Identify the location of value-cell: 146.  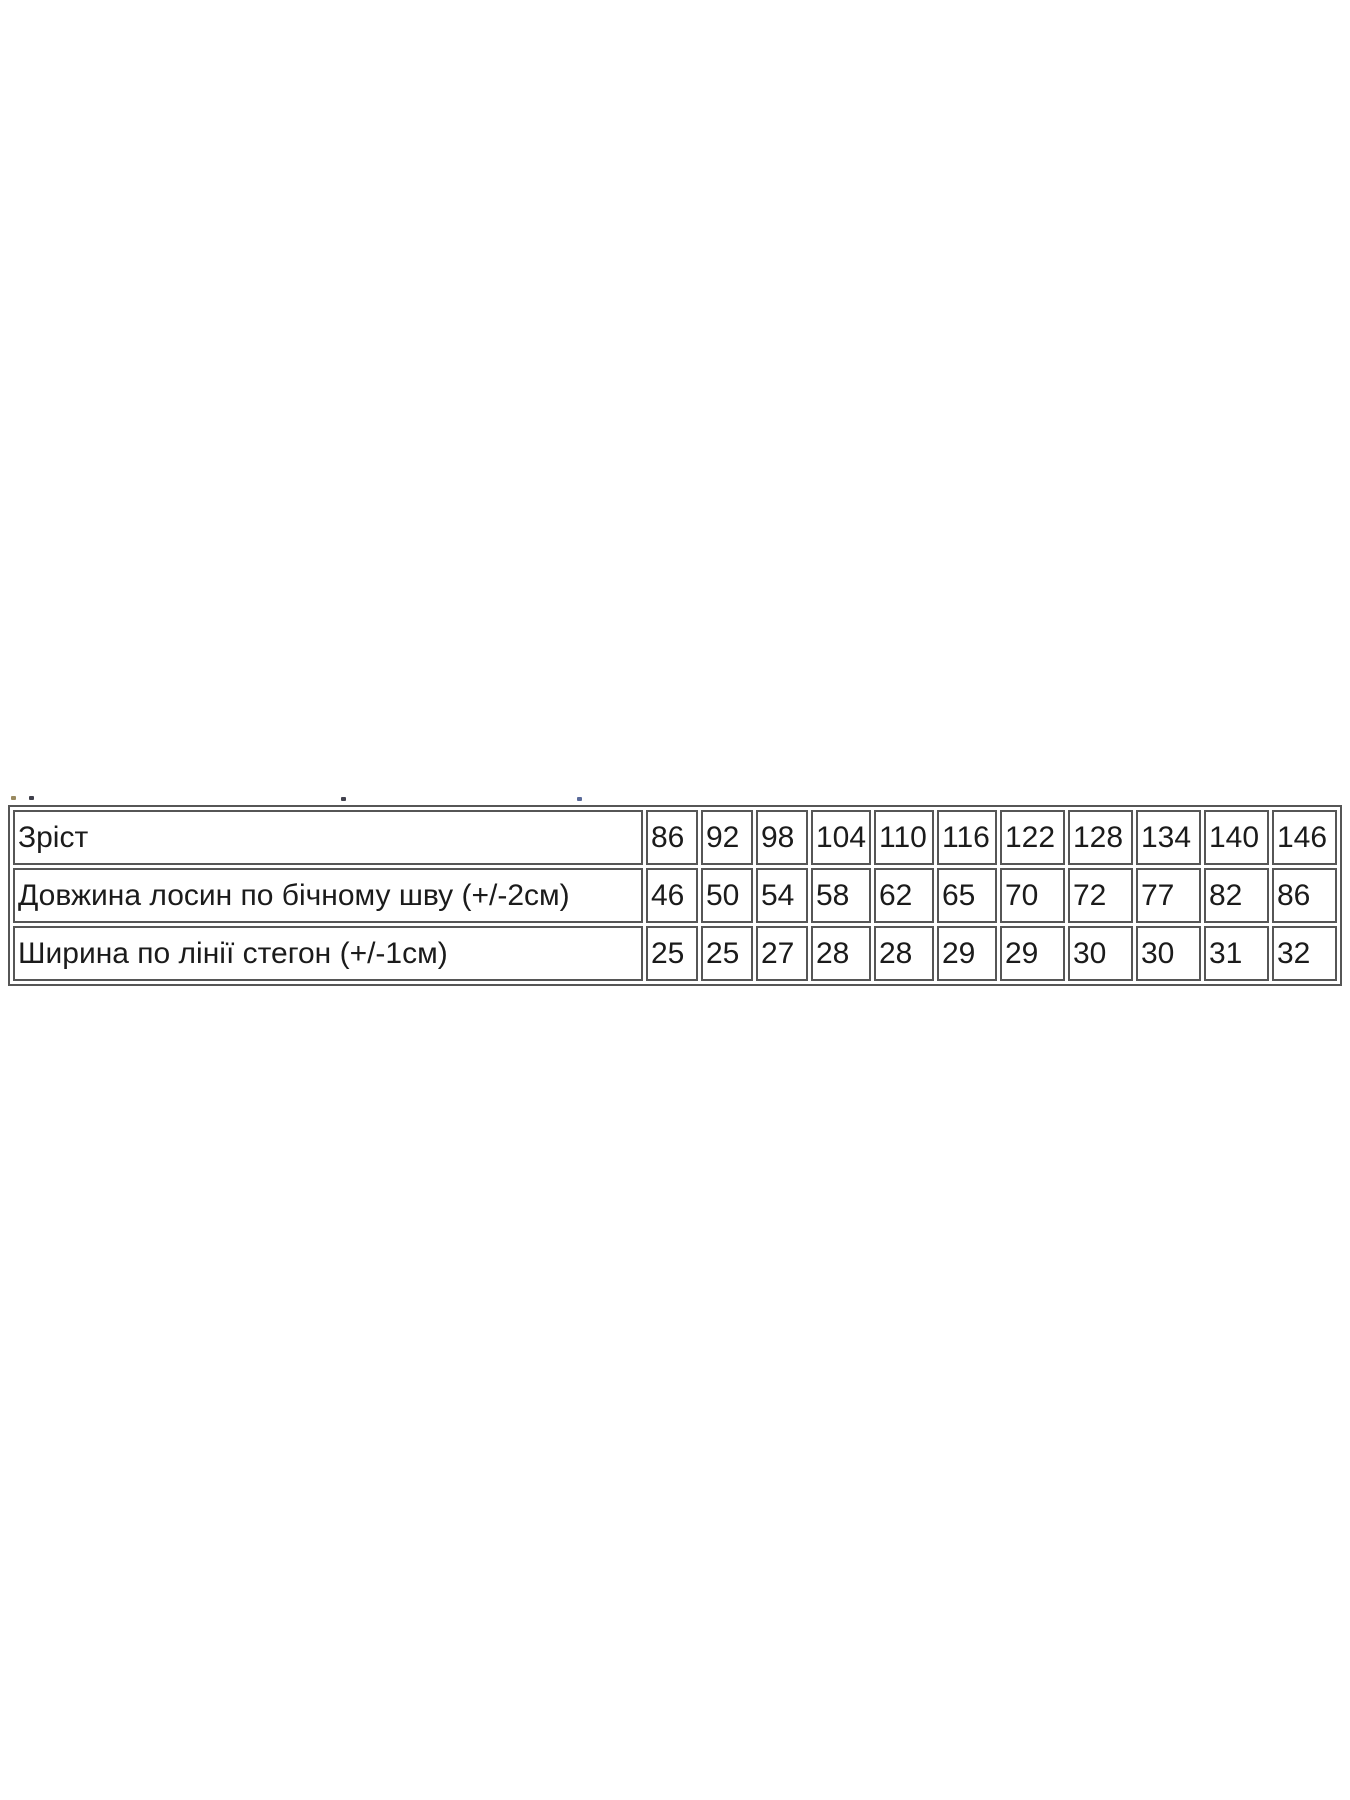
(1304, 837).